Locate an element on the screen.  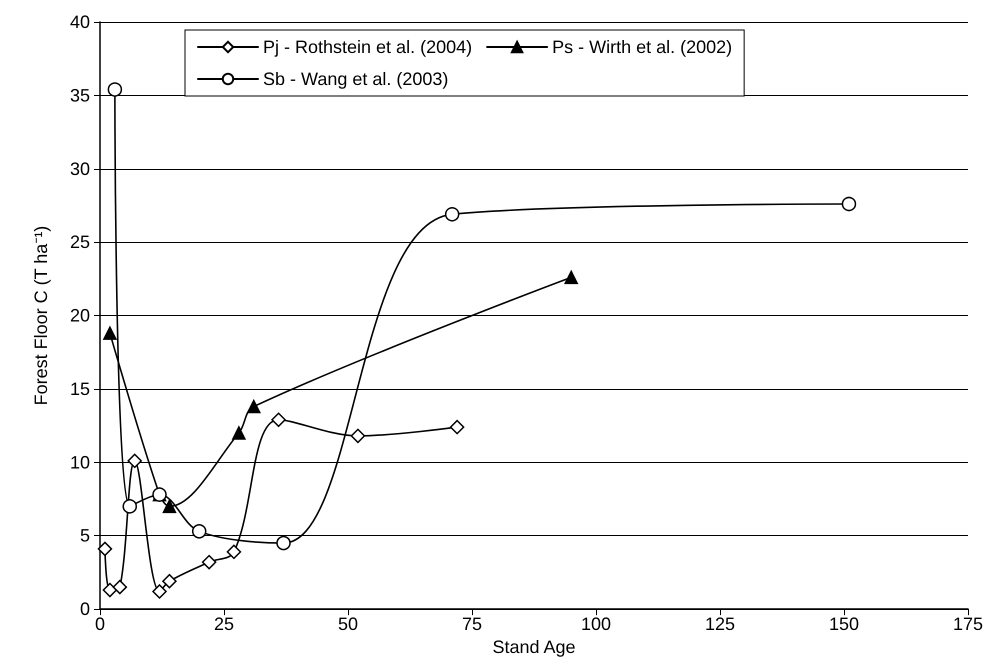
y-tick-label: 0 is located at coordinates (85, 609).